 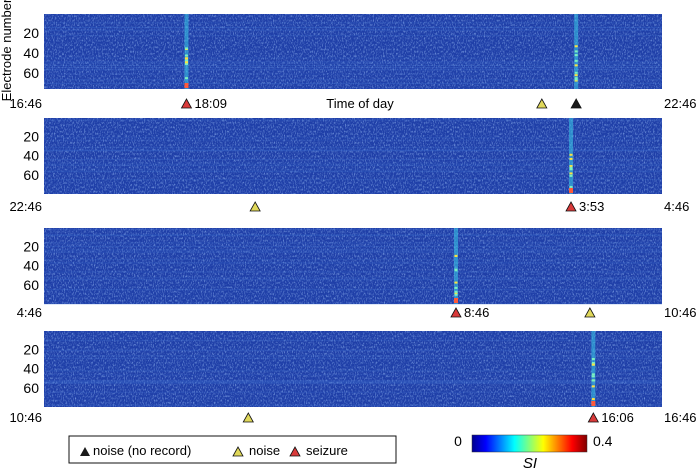 What do you see at coordinates (533, 451) in the screenshot?
I see `colorbar: 0 0.4 SI` at bounding box center [533, 451].